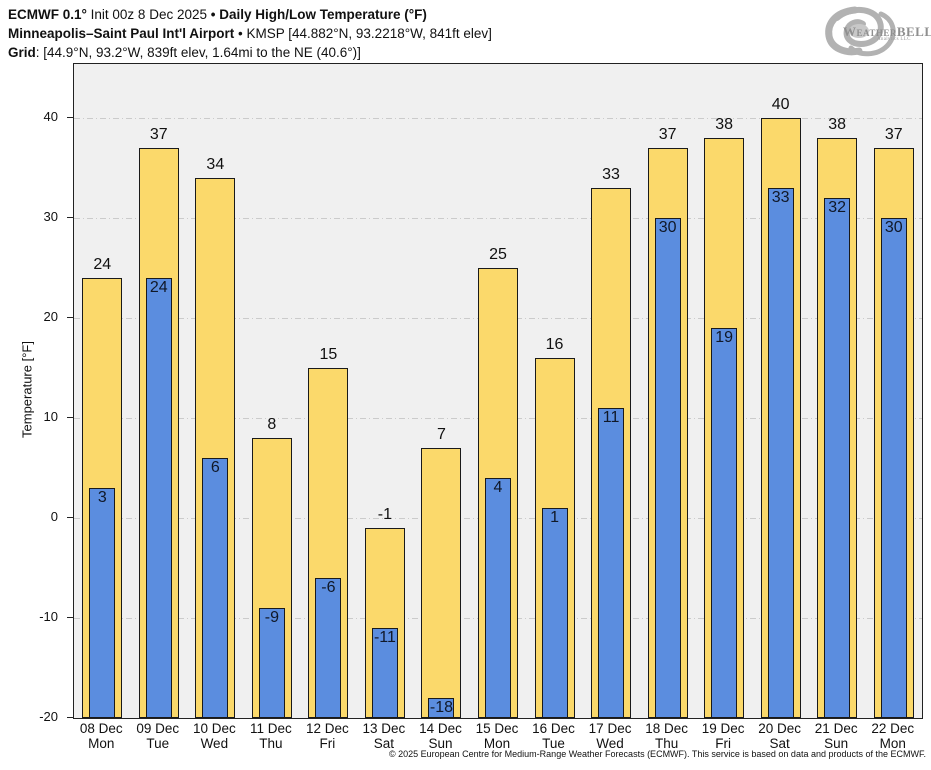 This screenshot has height=770, width=931. I want to click on x-tick-label: 12 Dec Fri, so click(327, 736).